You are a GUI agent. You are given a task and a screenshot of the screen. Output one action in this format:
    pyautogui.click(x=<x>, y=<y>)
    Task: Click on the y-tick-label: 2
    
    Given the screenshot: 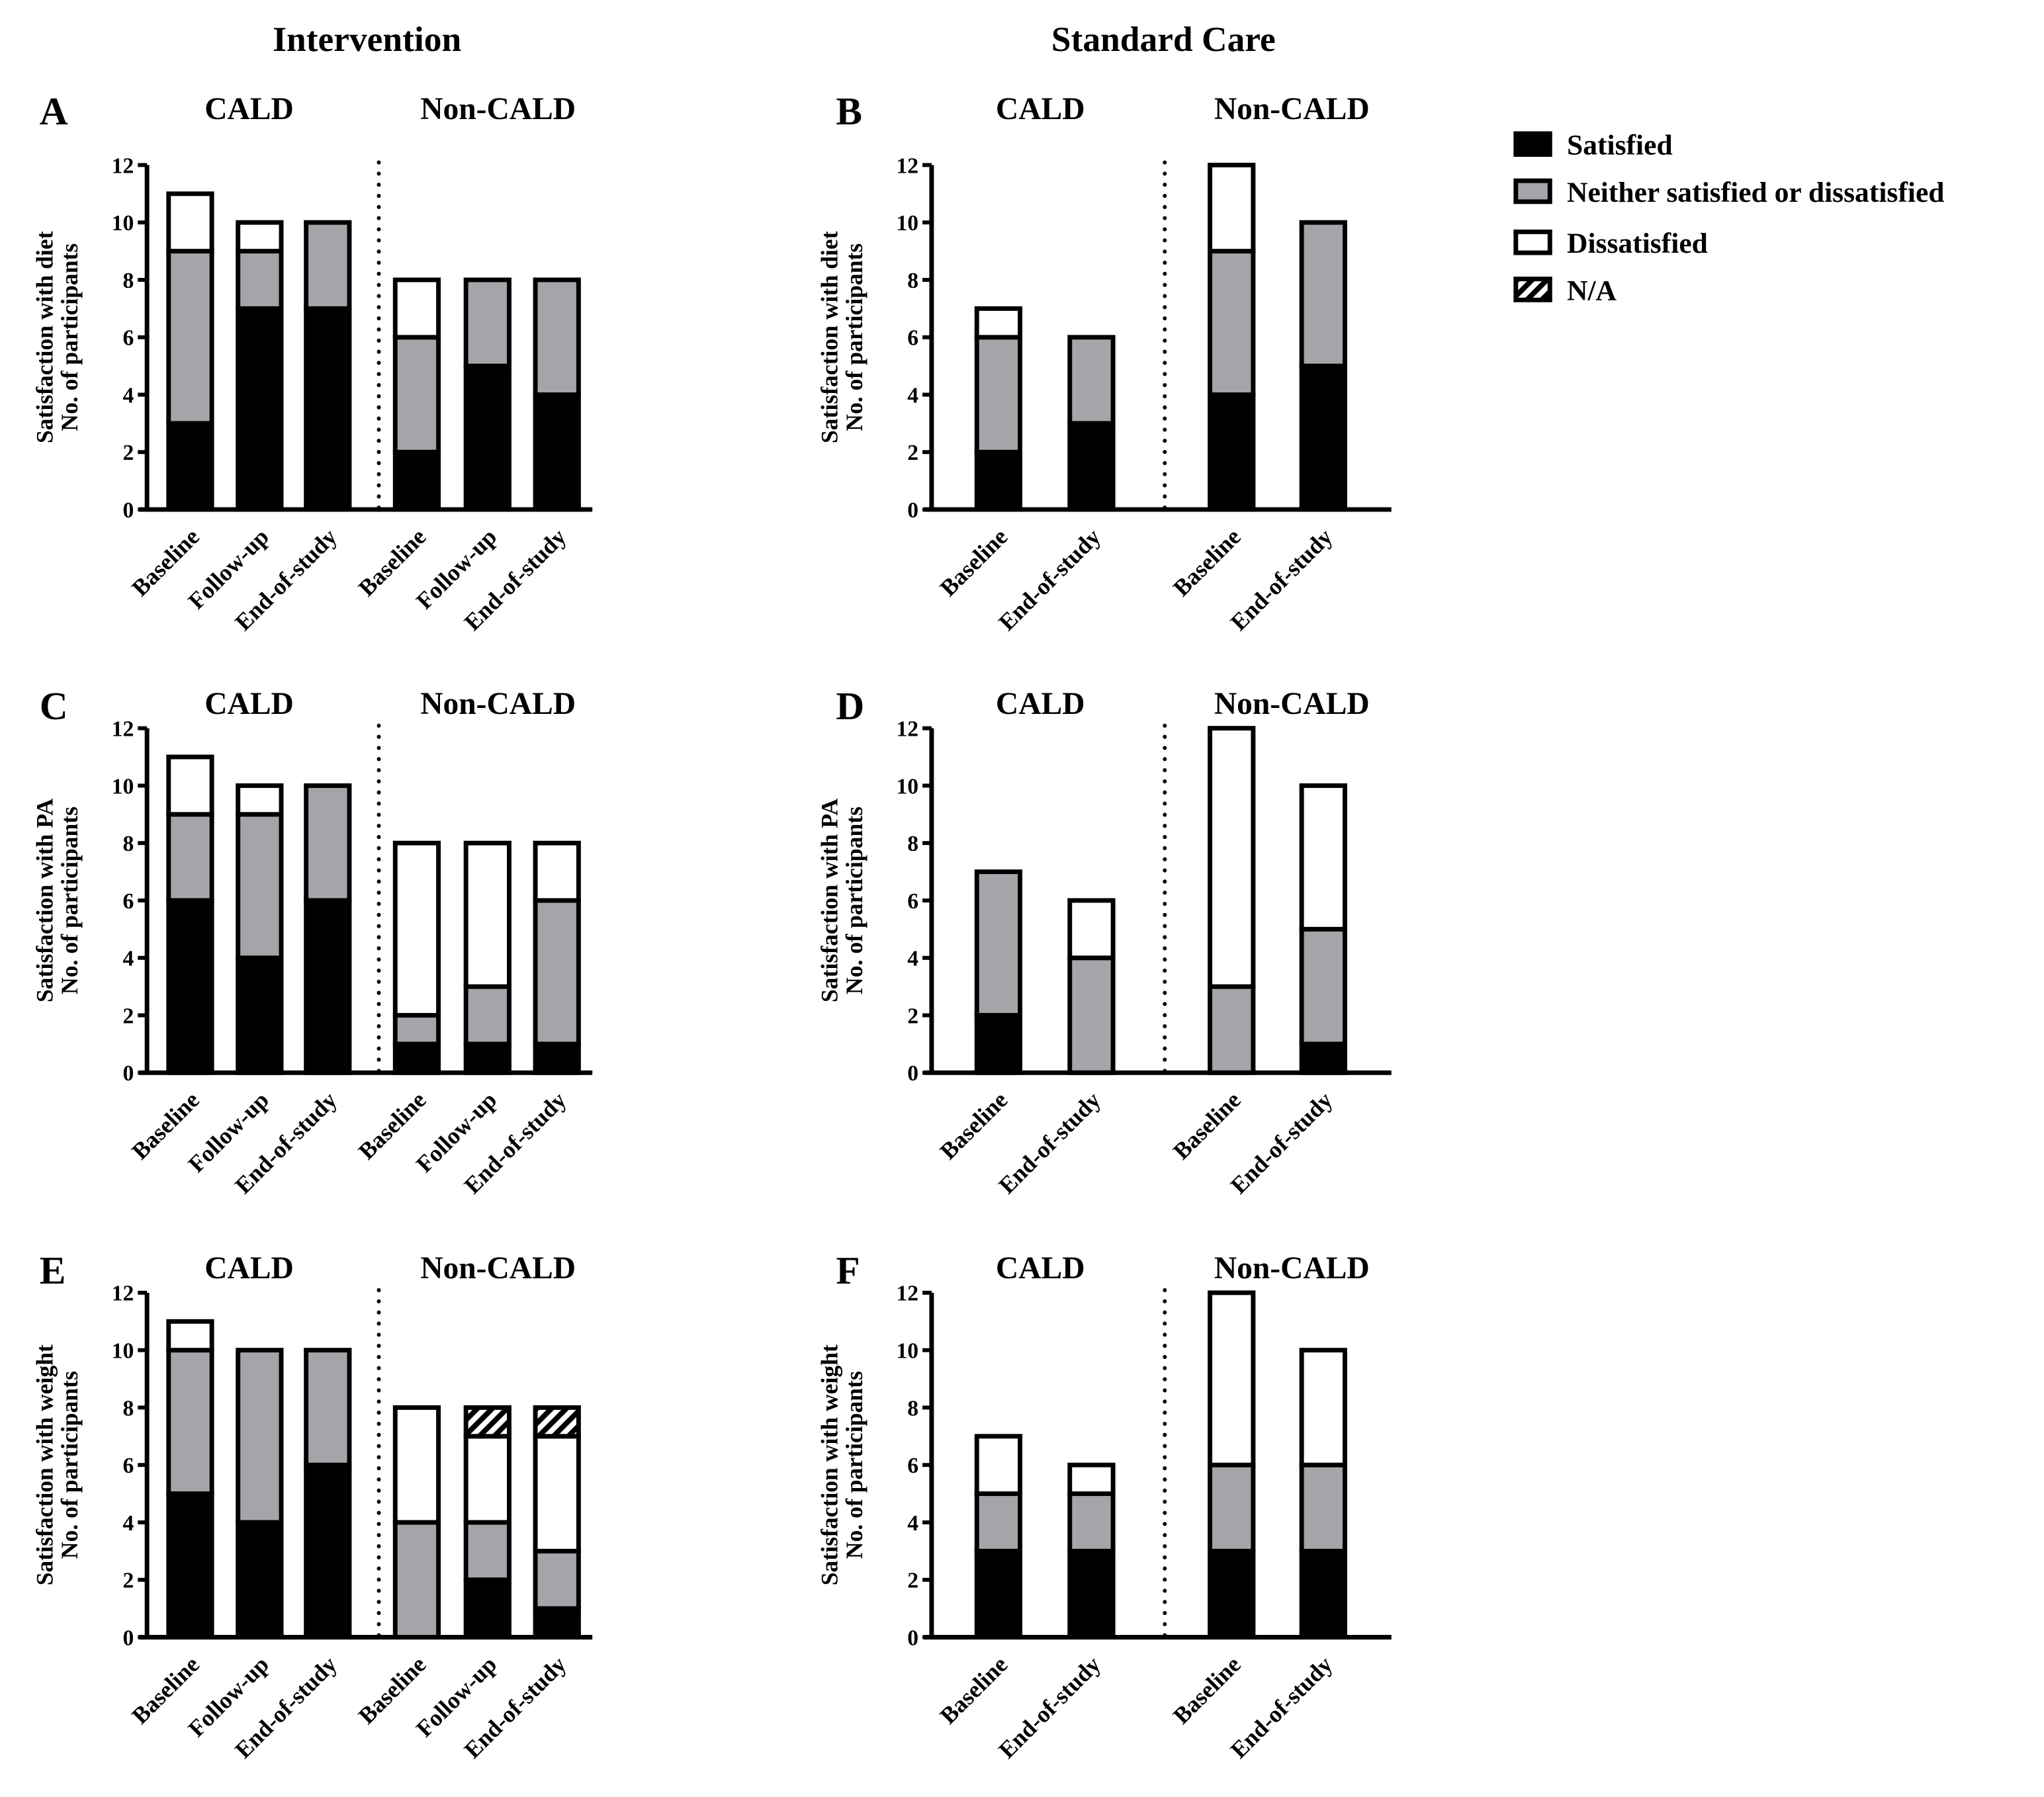 What is the action you would take?
    pyautogui.click(x=912, y=1016)
    